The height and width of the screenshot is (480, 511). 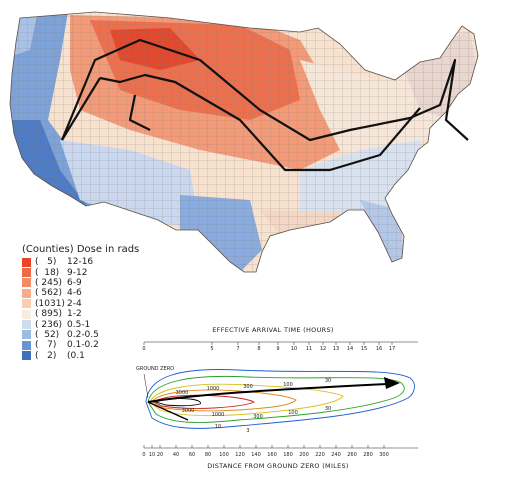 I want to click on legend-count: ( 562), so click(x=49, y=293).